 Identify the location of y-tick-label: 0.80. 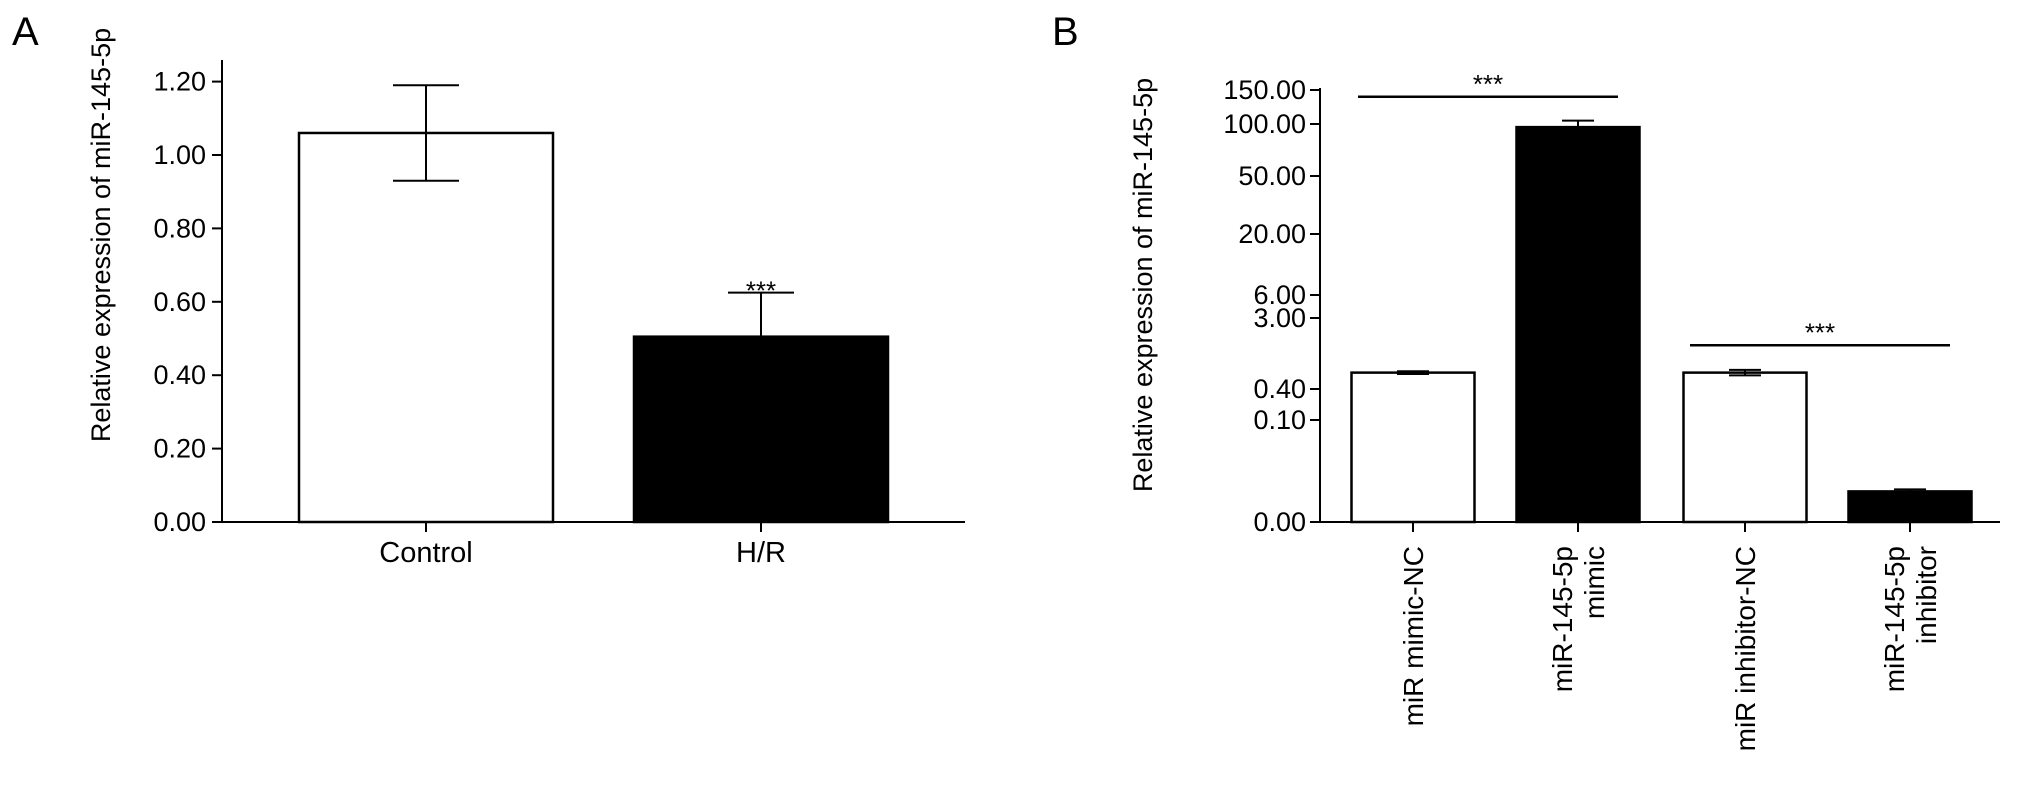
(179, 228).